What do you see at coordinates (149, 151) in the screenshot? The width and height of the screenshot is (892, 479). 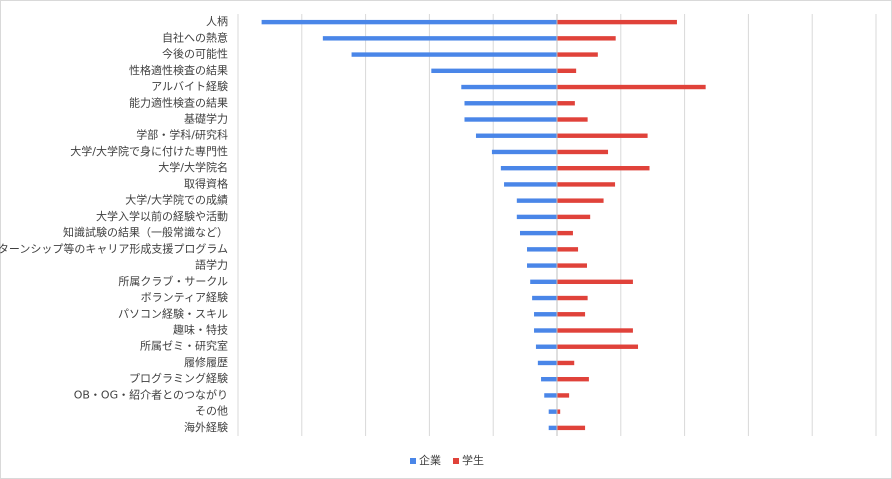 I see `y-tick-label: 大学/大学院で身に付けた専門性` at bounding box center [149, 151].